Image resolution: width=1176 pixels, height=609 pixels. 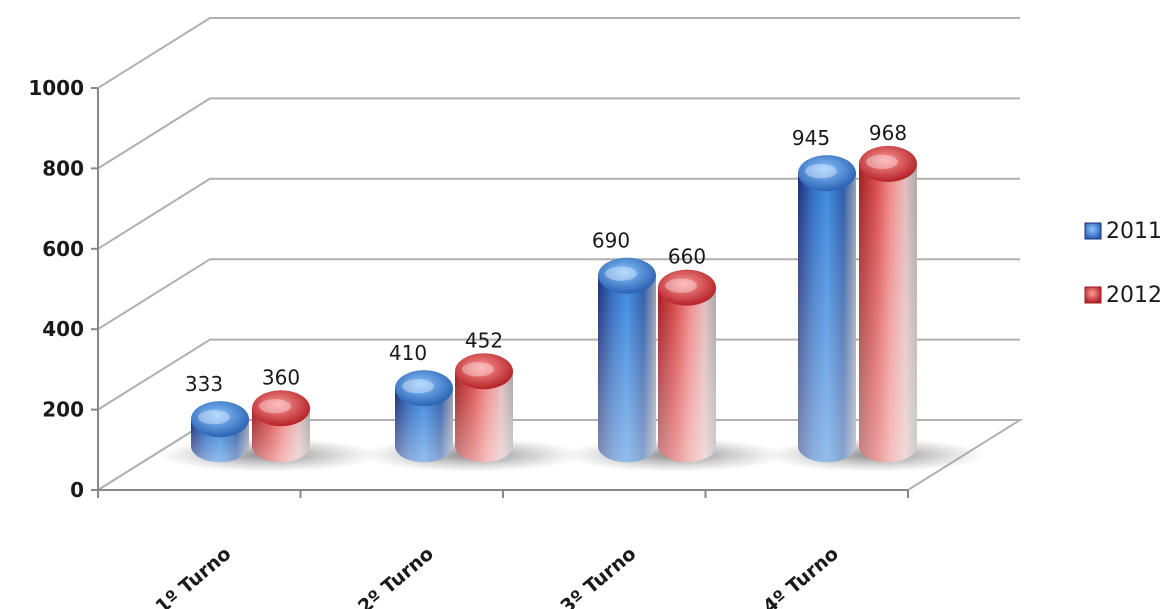 I want to click on data-label: 452, so click(x=484, y=340).